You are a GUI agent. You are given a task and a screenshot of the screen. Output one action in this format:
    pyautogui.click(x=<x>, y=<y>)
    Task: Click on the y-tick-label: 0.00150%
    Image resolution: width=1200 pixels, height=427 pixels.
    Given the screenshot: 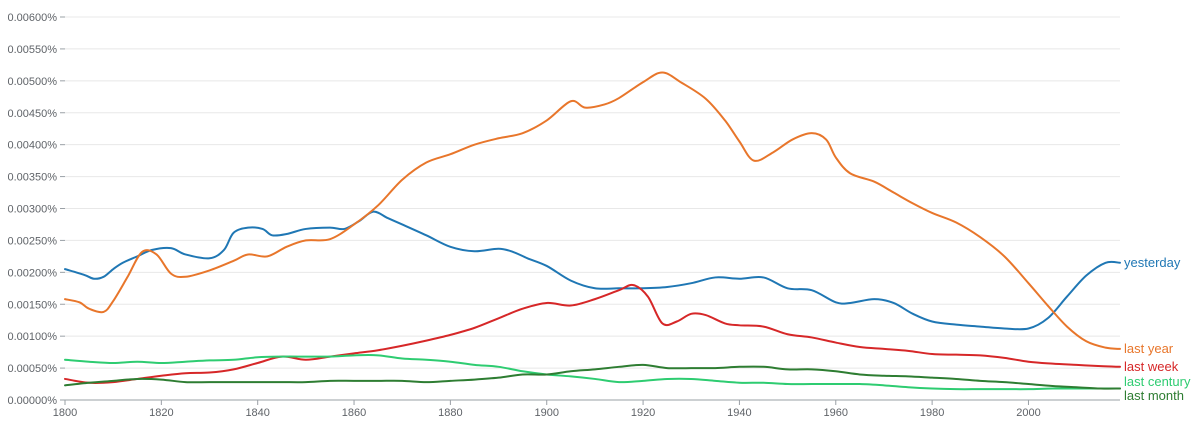 What is the action you would take?
    pyautogui.click(x=32, y=305)
    